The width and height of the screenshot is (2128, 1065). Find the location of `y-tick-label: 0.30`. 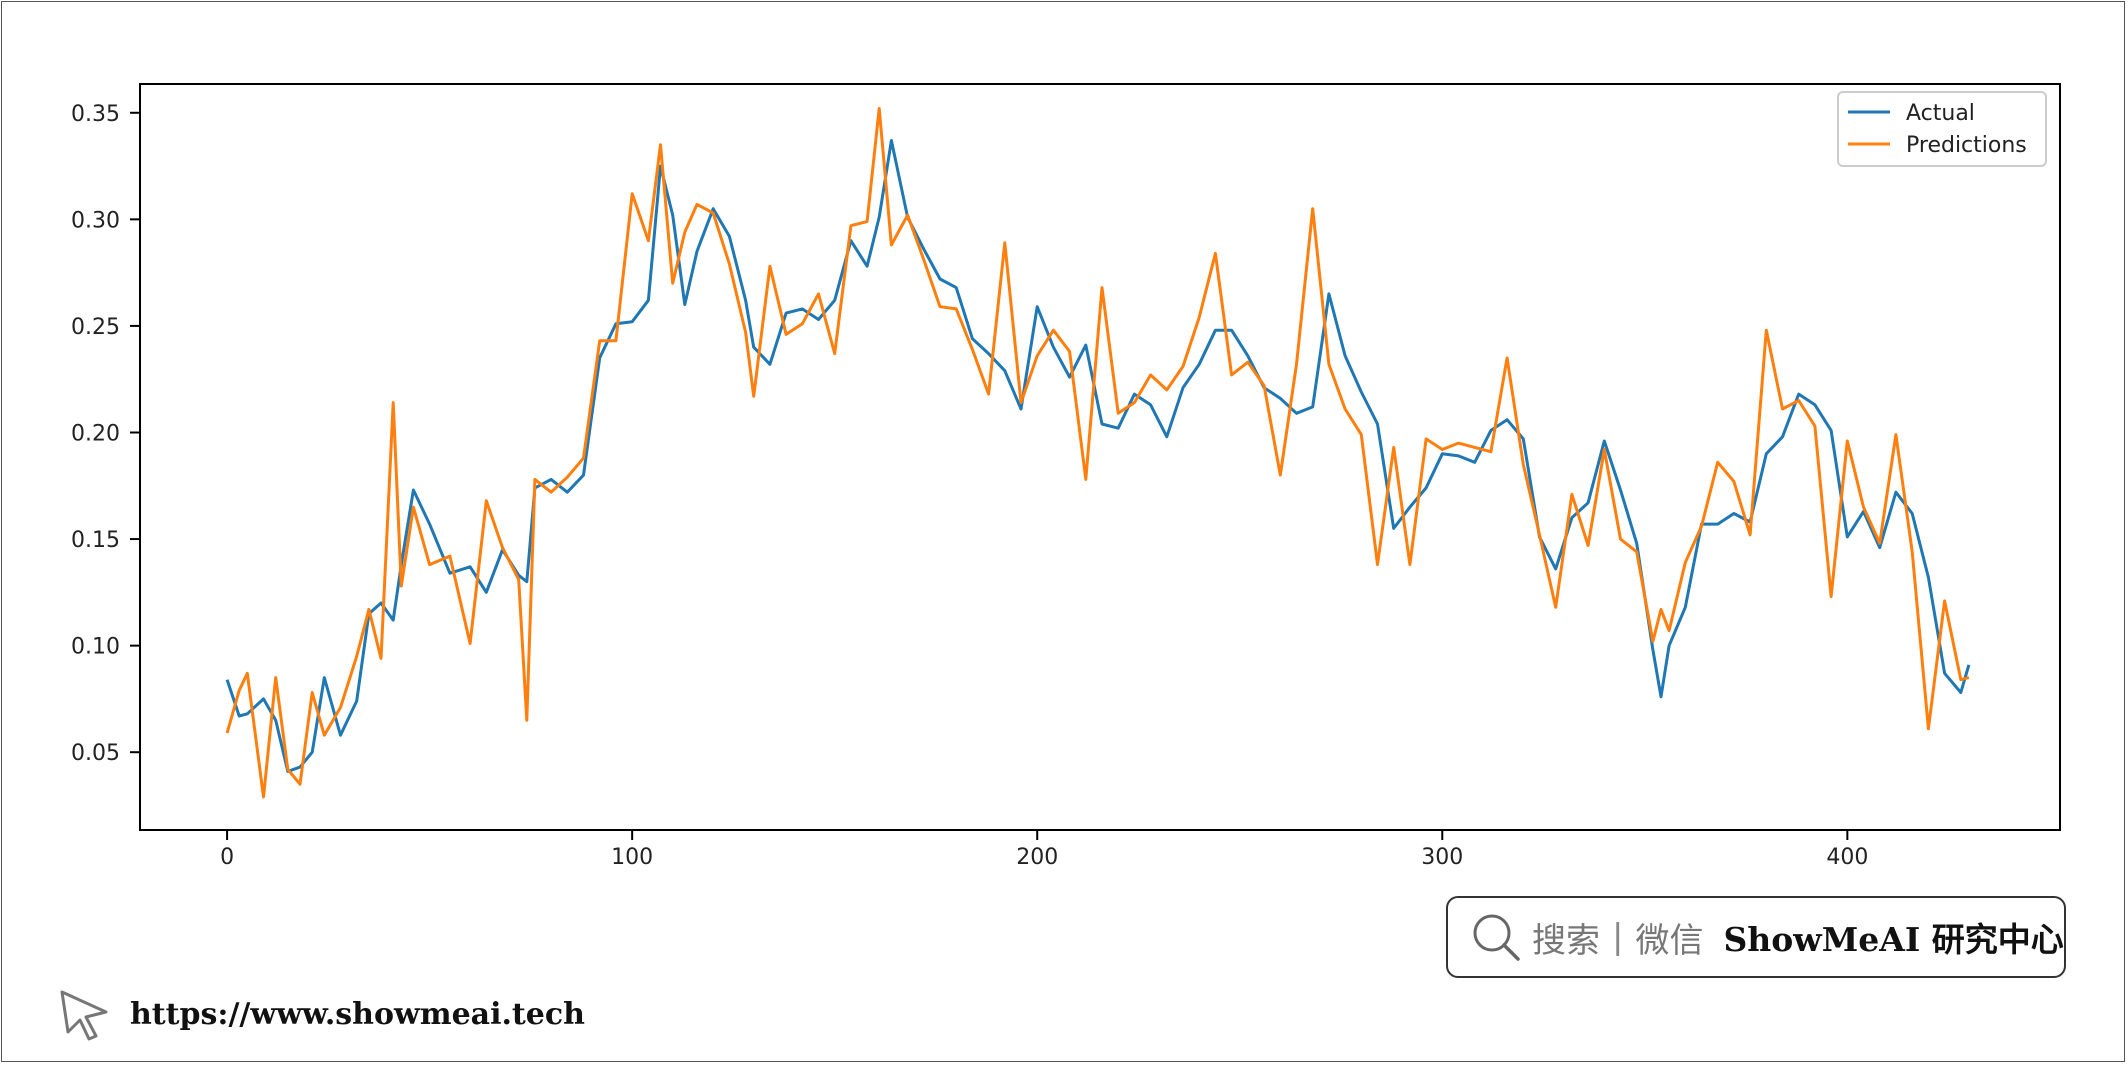

y-tick-label: 0.30 is located at coordinates (95, 220).